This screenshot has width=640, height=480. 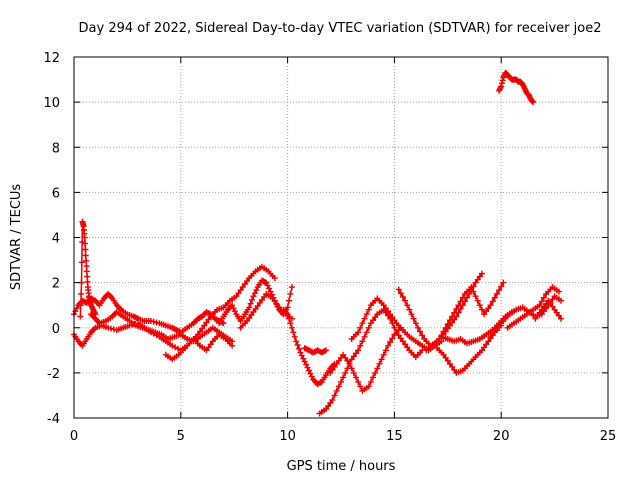 I want to click on series-band-g, so click(x=309, y=347).